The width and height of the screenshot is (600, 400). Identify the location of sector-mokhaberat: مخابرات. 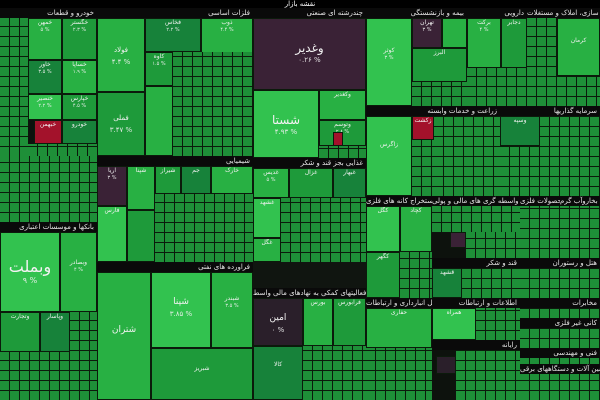
(560, 308).